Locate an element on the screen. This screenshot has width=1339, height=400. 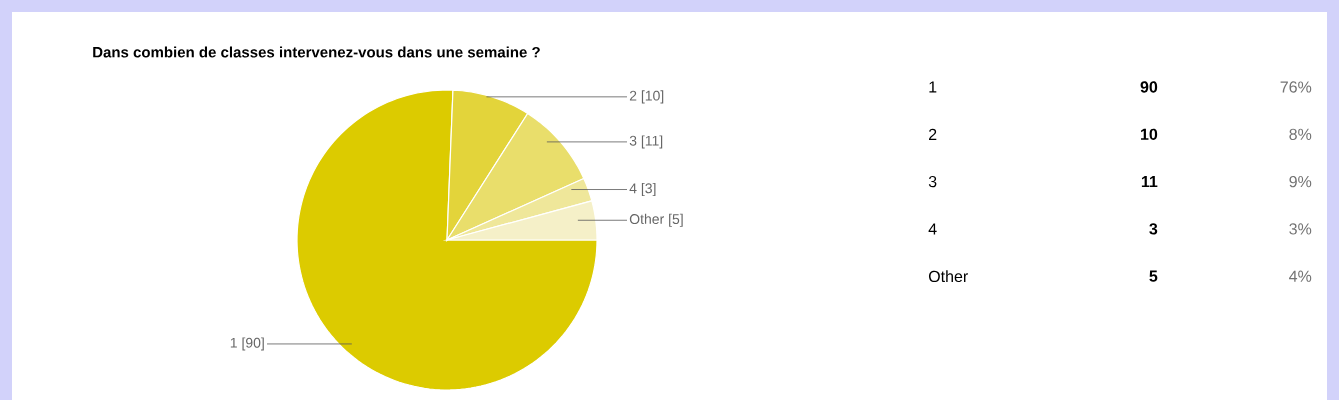
data-label: [11] is located at coordinates (652, 142).